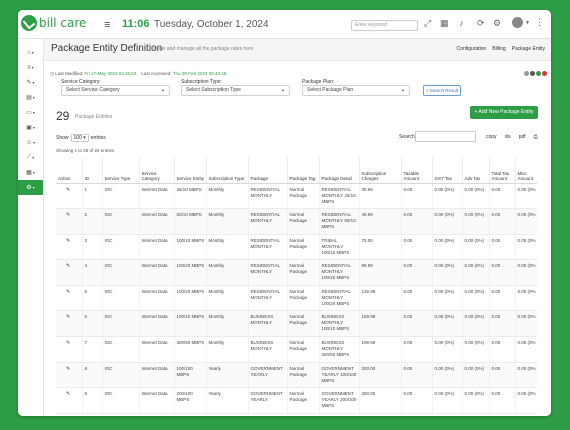 This screenshot has width=570, height=430. Describe the element at coordinates (445, 136) in the screenshot. I see `table-search-input` at that location.